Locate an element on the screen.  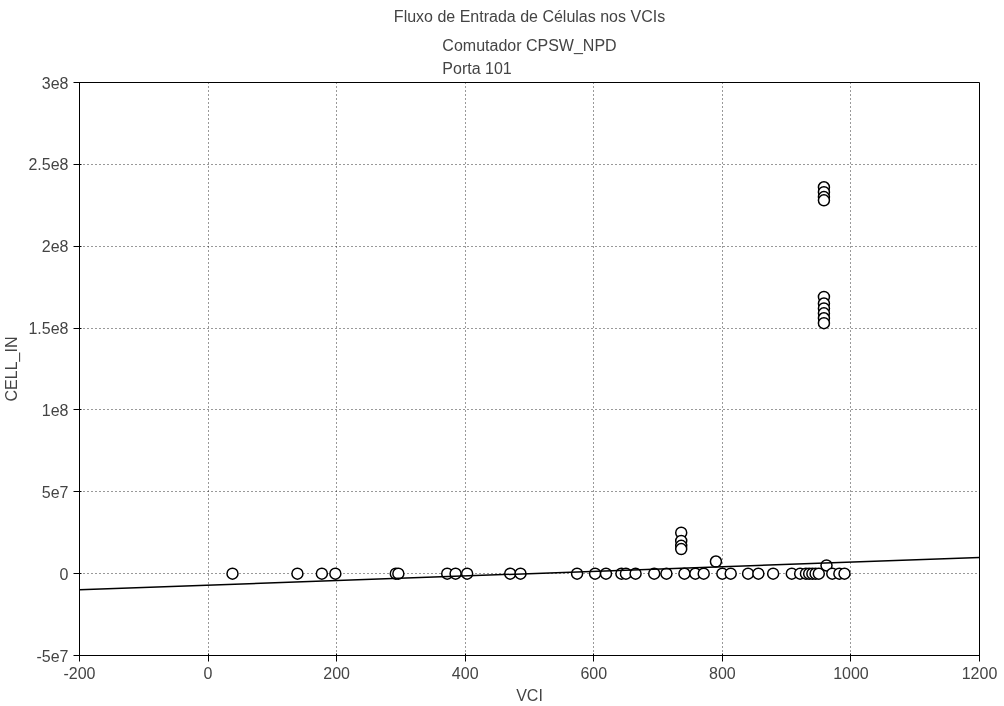
x-tick-label: 0 is located at coordinates (208, 673).